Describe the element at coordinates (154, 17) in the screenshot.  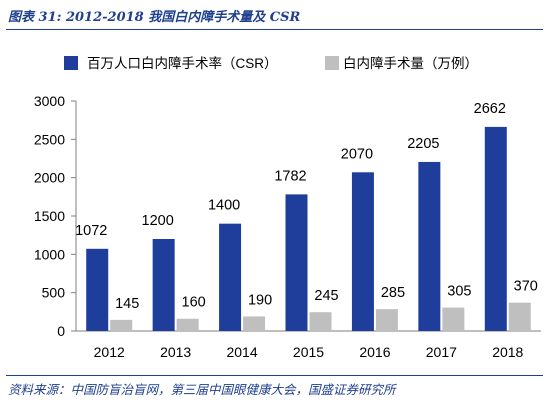
I see `figure-title: 图表 31: 2012-2018 我国白内障手术量及 CSR` at that location.